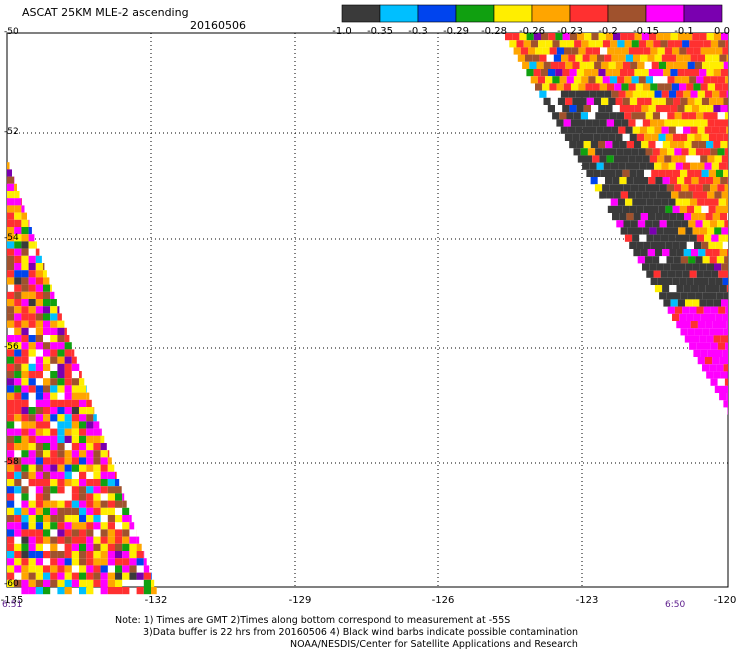  Describe the element at coordinates (570, 31) in the screenshot. I see `colorbar-tick-label: -0.23` at that location.